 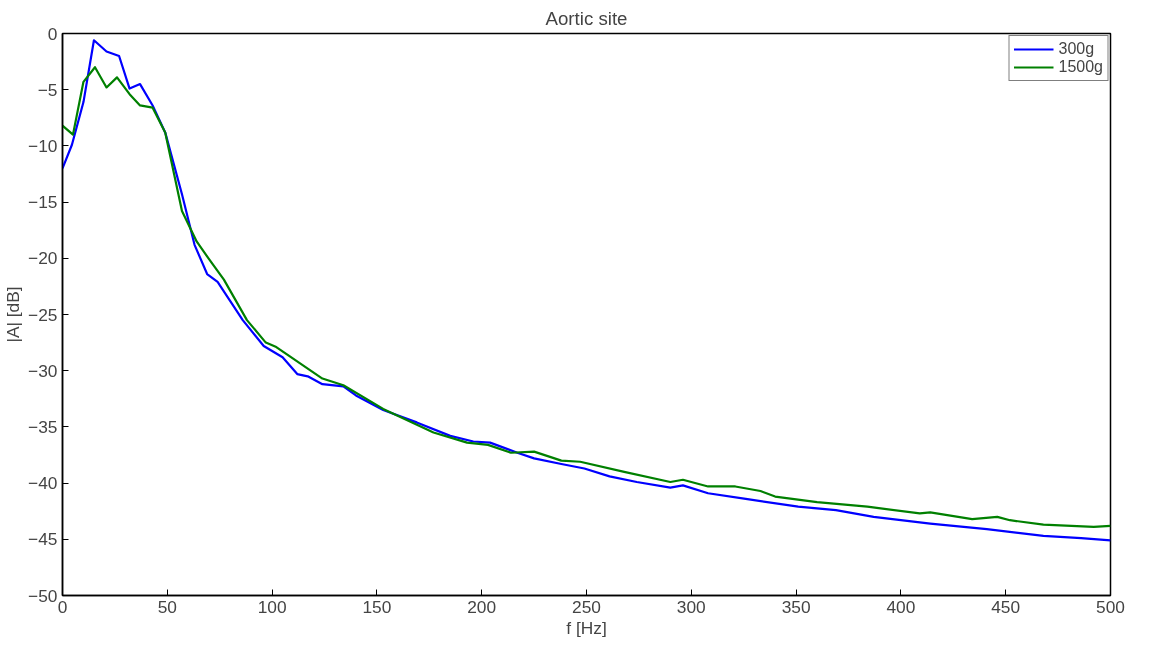 I want to click on y-tick-label: −25, so click(x=43, y=314).